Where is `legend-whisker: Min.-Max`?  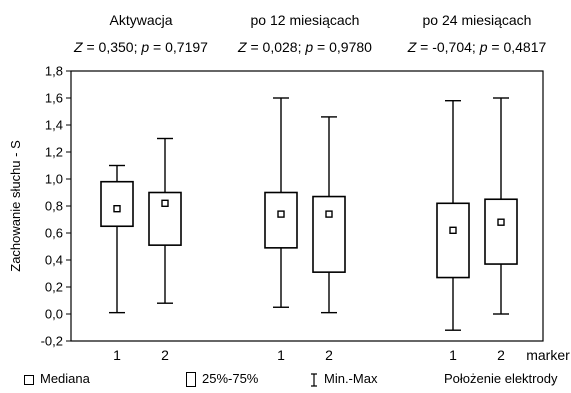
legend-whisker: Min.-Max is located at coordinates (343, 379).